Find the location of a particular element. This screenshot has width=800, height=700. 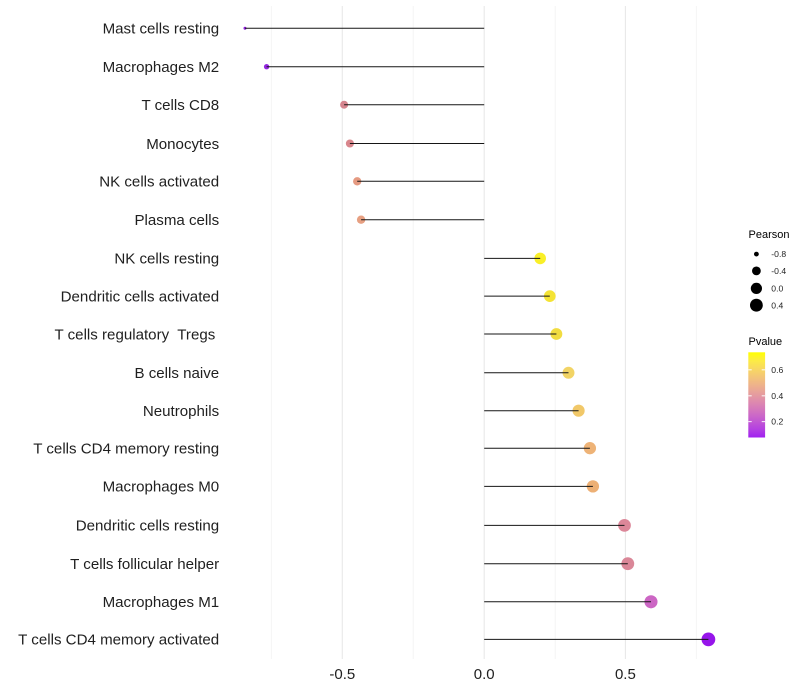

svg-text: Neutrophils is located at coordinates (181, 411).